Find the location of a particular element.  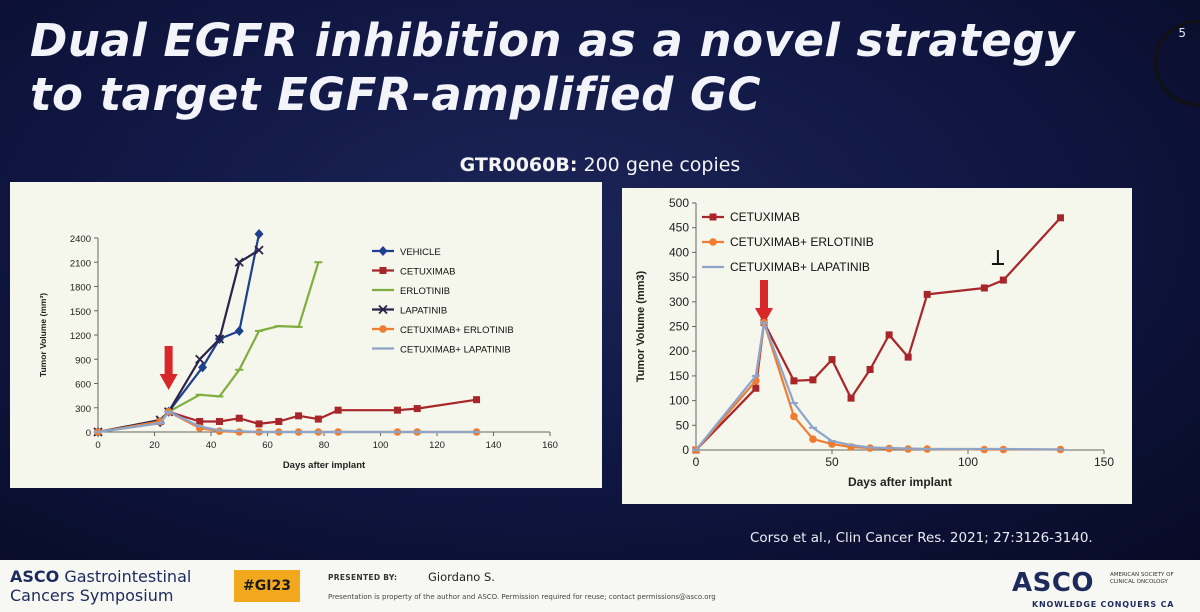

y-tick-label: 500 is located at coordinates (679, 203).